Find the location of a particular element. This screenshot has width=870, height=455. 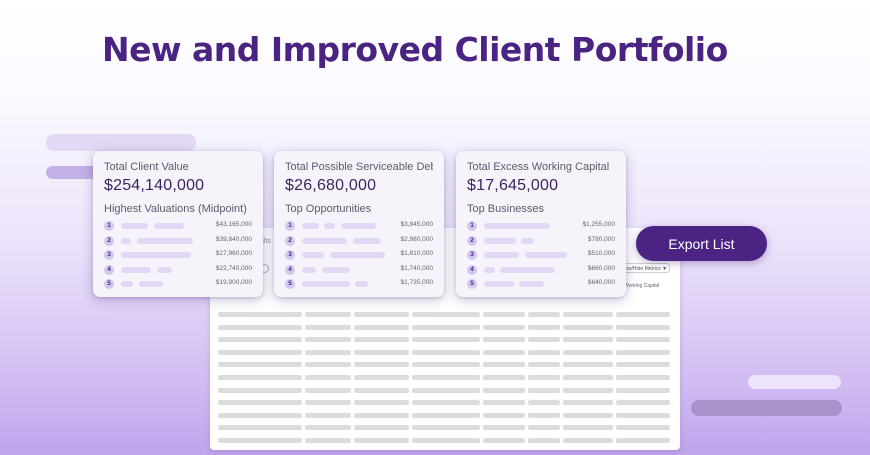

amount: $640,000 is located at coordinates (601, 282).